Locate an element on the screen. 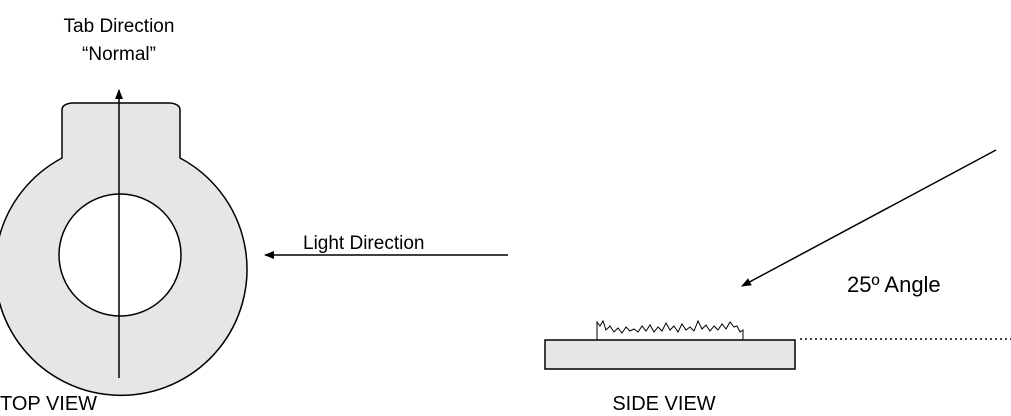  side-view-label: SIDE VIEW is located at coordinates (663, 404).